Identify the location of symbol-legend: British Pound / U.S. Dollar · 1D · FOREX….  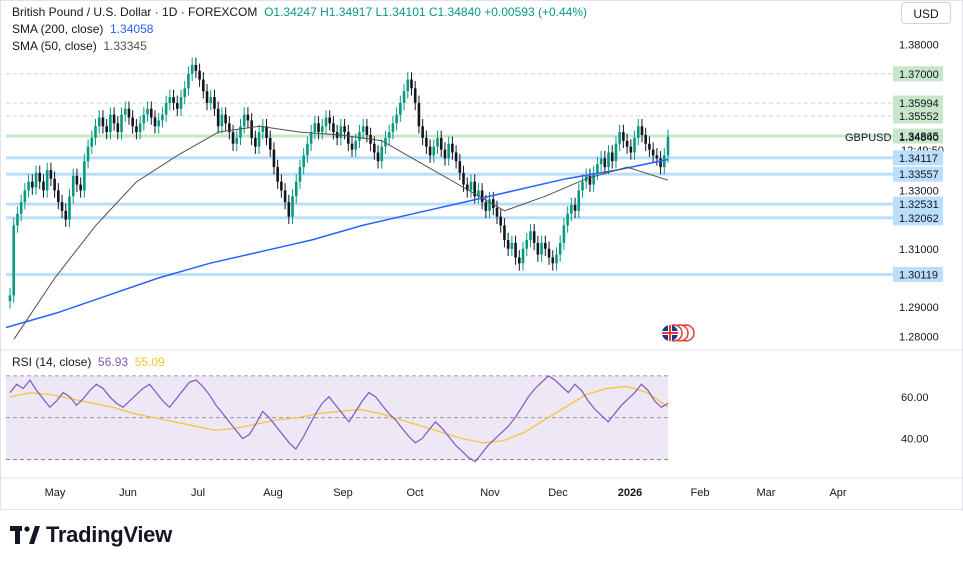
(299, 12).